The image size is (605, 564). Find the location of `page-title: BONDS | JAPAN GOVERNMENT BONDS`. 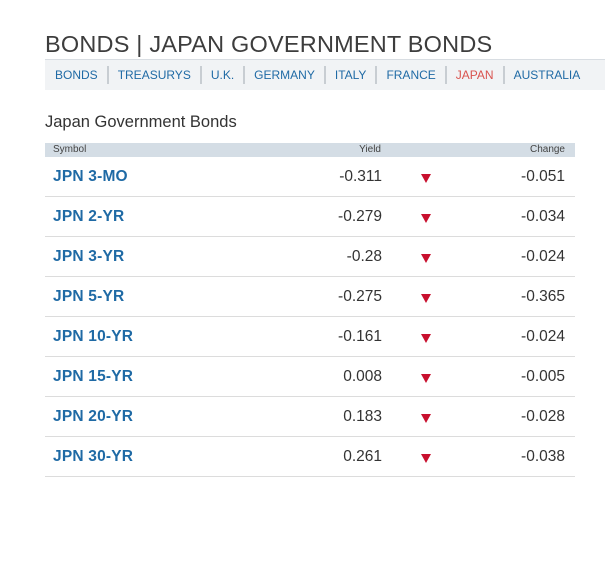

page-title: BONDS | JAPAN GOVERNMENT BONDS is located at coordinates (269, 44).